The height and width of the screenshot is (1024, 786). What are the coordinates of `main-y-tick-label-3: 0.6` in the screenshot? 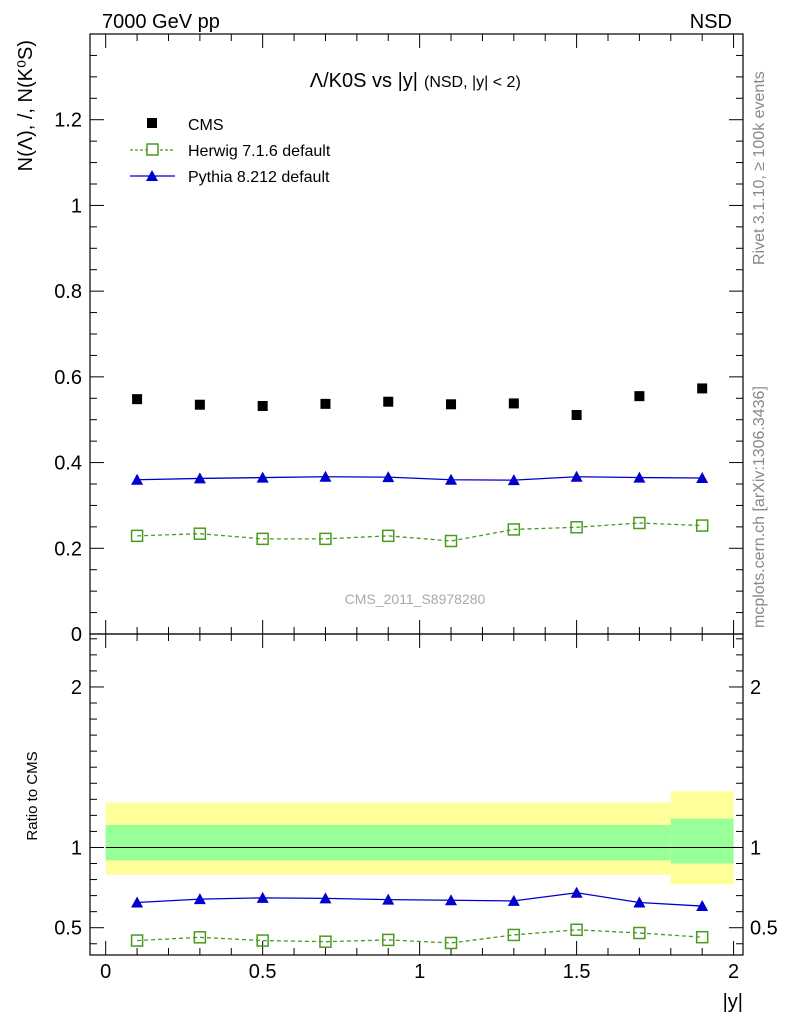 It's located at (68, 378).